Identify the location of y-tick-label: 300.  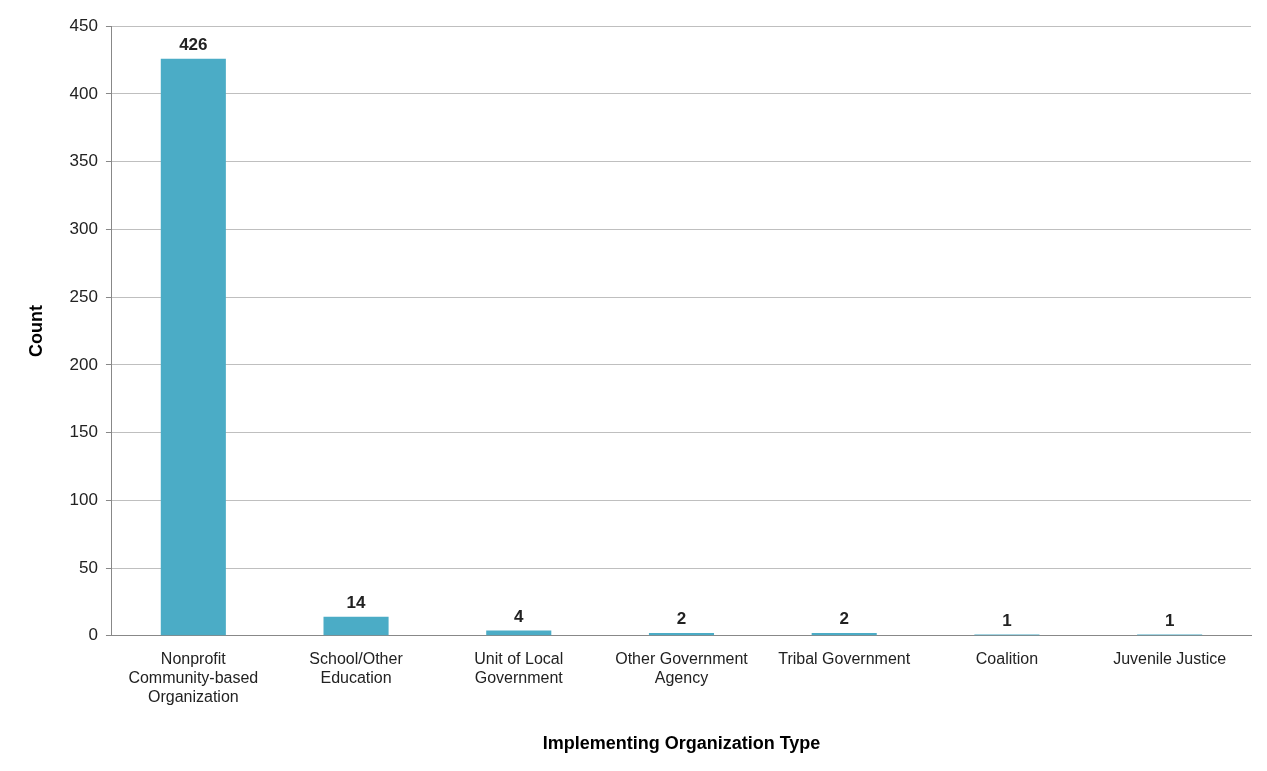
(83, 229).